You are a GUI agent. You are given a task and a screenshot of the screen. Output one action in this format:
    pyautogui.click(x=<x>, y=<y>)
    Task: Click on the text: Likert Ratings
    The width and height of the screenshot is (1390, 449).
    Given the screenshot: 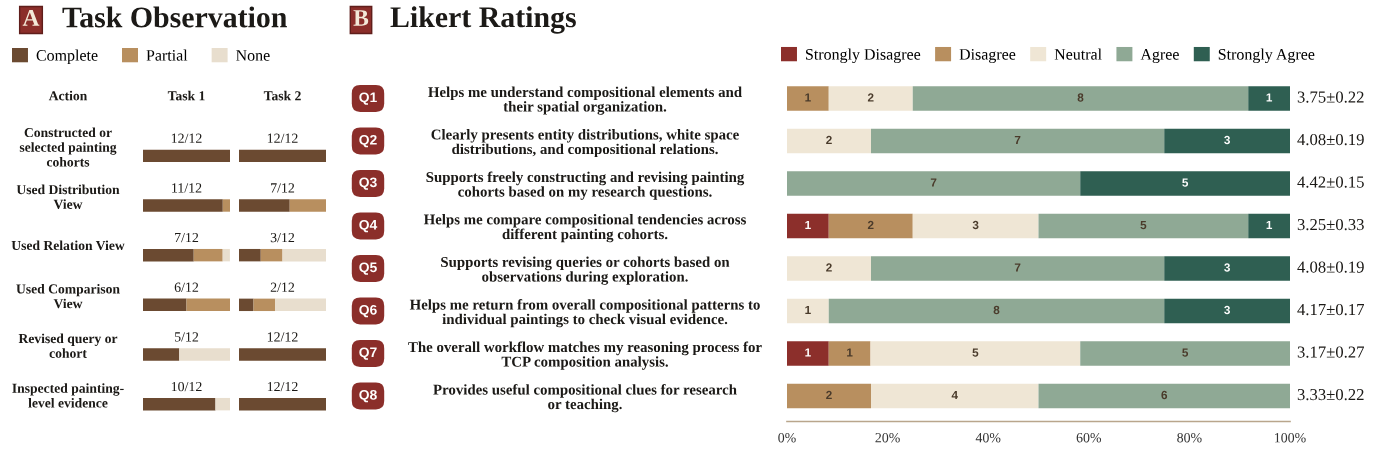 What is the action you would take?
    pyautogui.click(x=483, y=20)
    